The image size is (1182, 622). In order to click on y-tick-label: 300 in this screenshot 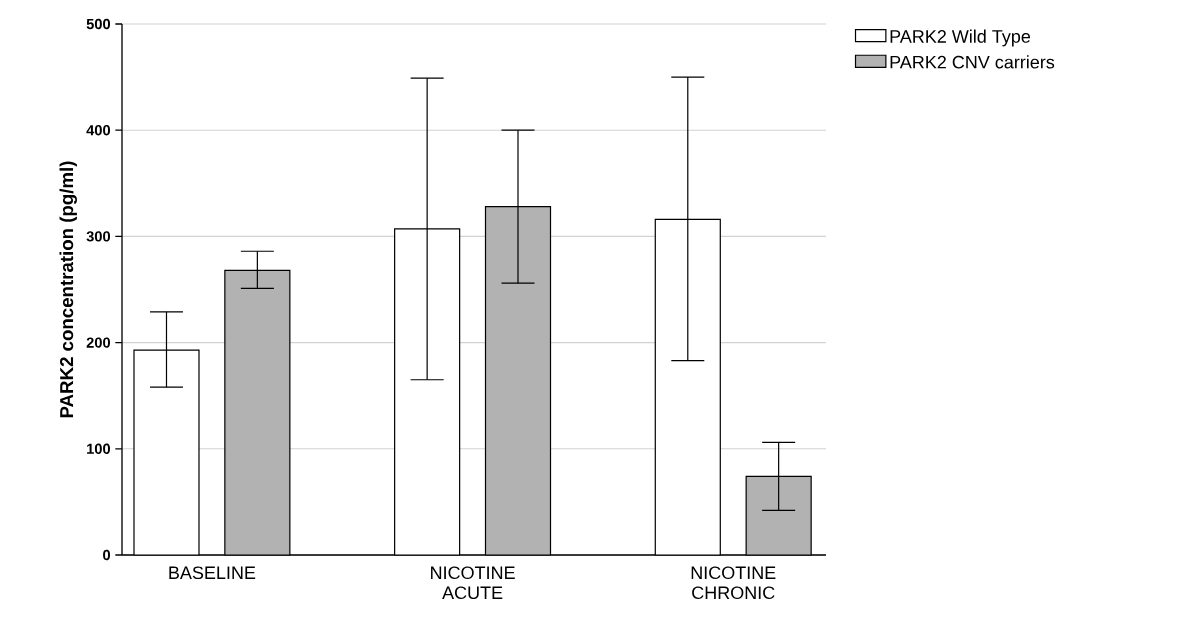, I will do `click(98, 236)`.